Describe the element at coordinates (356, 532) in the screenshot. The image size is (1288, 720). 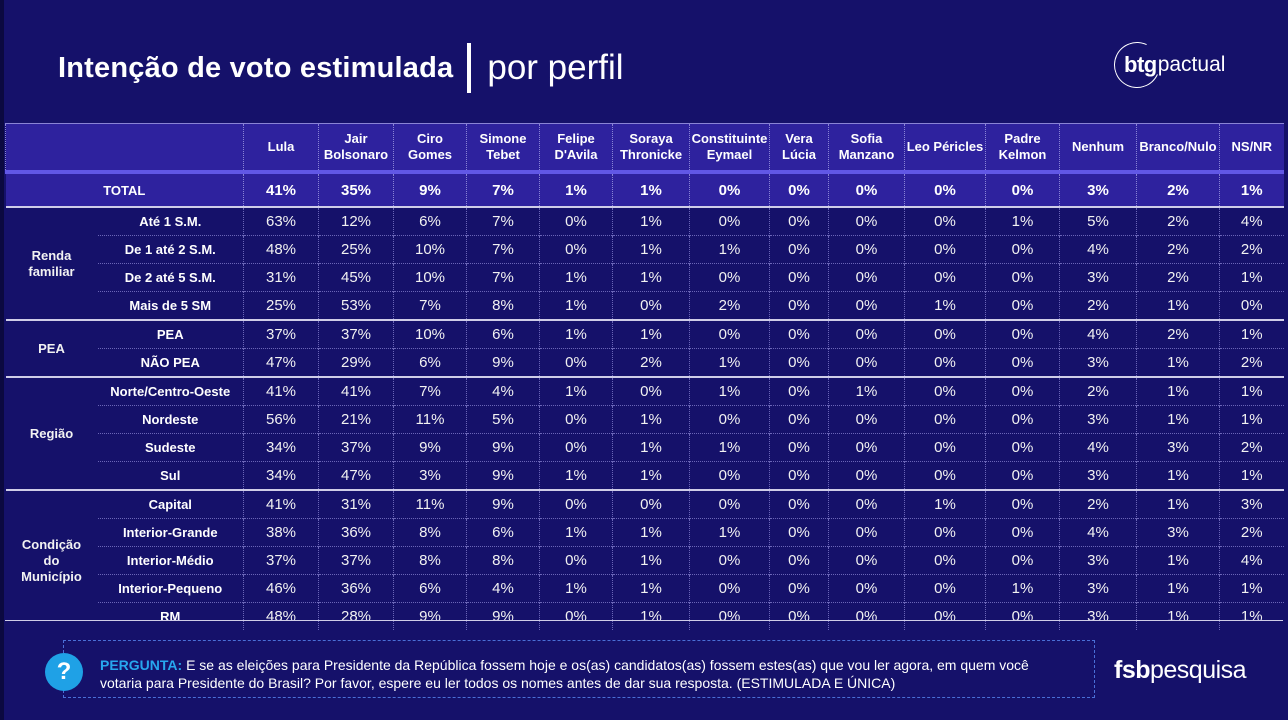
I see `value-cell: 36%` at that location.